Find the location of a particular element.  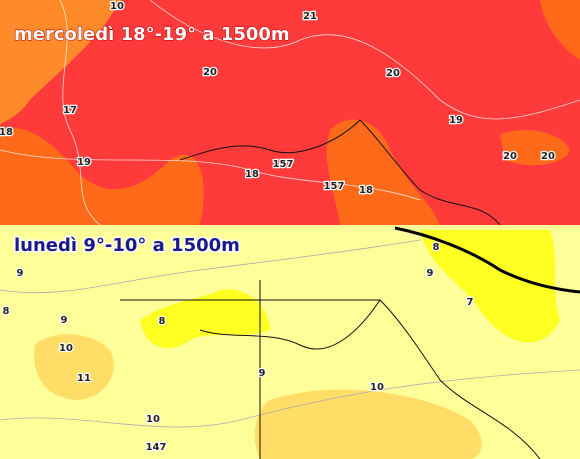

contour-label: 21 is located at coordinates (310, 16).